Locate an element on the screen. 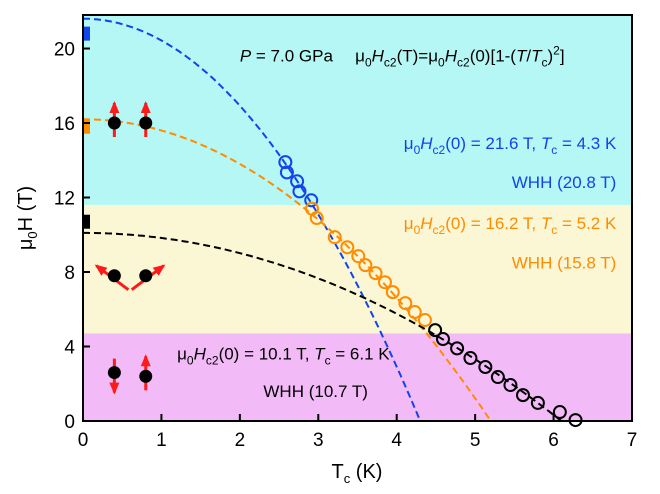 This screenshot has width=660, height=494. x-axis-label: Tc (K) is located at coordinates (357, 473).